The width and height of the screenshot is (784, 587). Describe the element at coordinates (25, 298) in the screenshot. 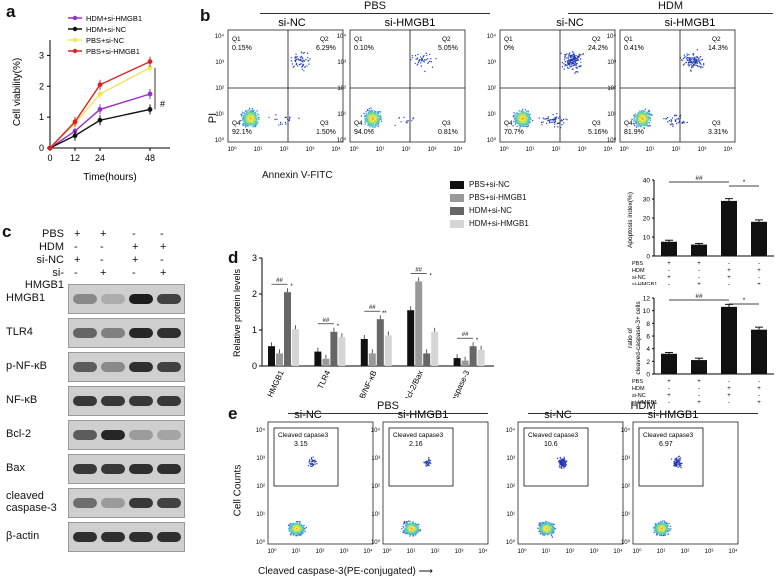

I see `blot-label: HMGB1` at that location.